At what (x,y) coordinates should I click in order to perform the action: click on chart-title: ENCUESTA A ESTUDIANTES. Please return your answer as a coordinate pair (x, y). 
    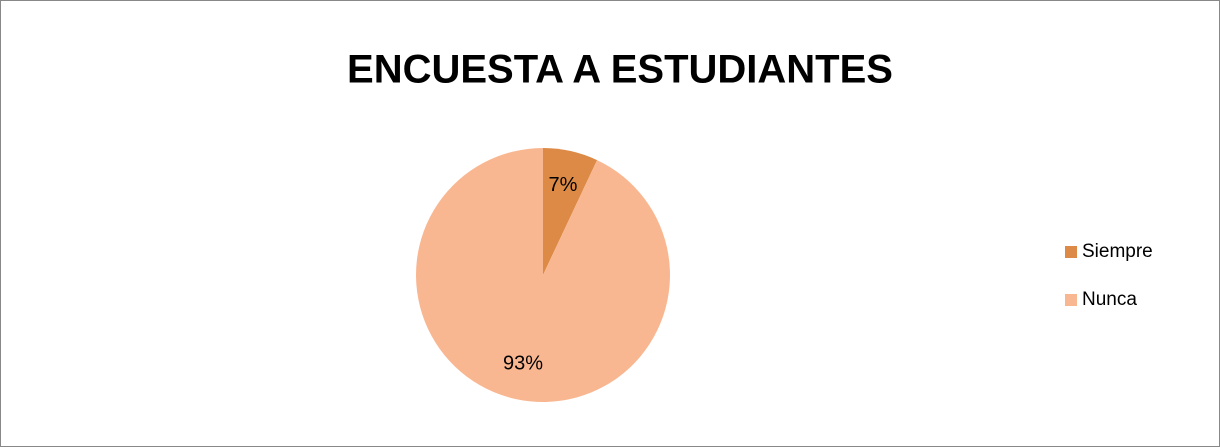
    Looking at the image, I should click on (620, 70).